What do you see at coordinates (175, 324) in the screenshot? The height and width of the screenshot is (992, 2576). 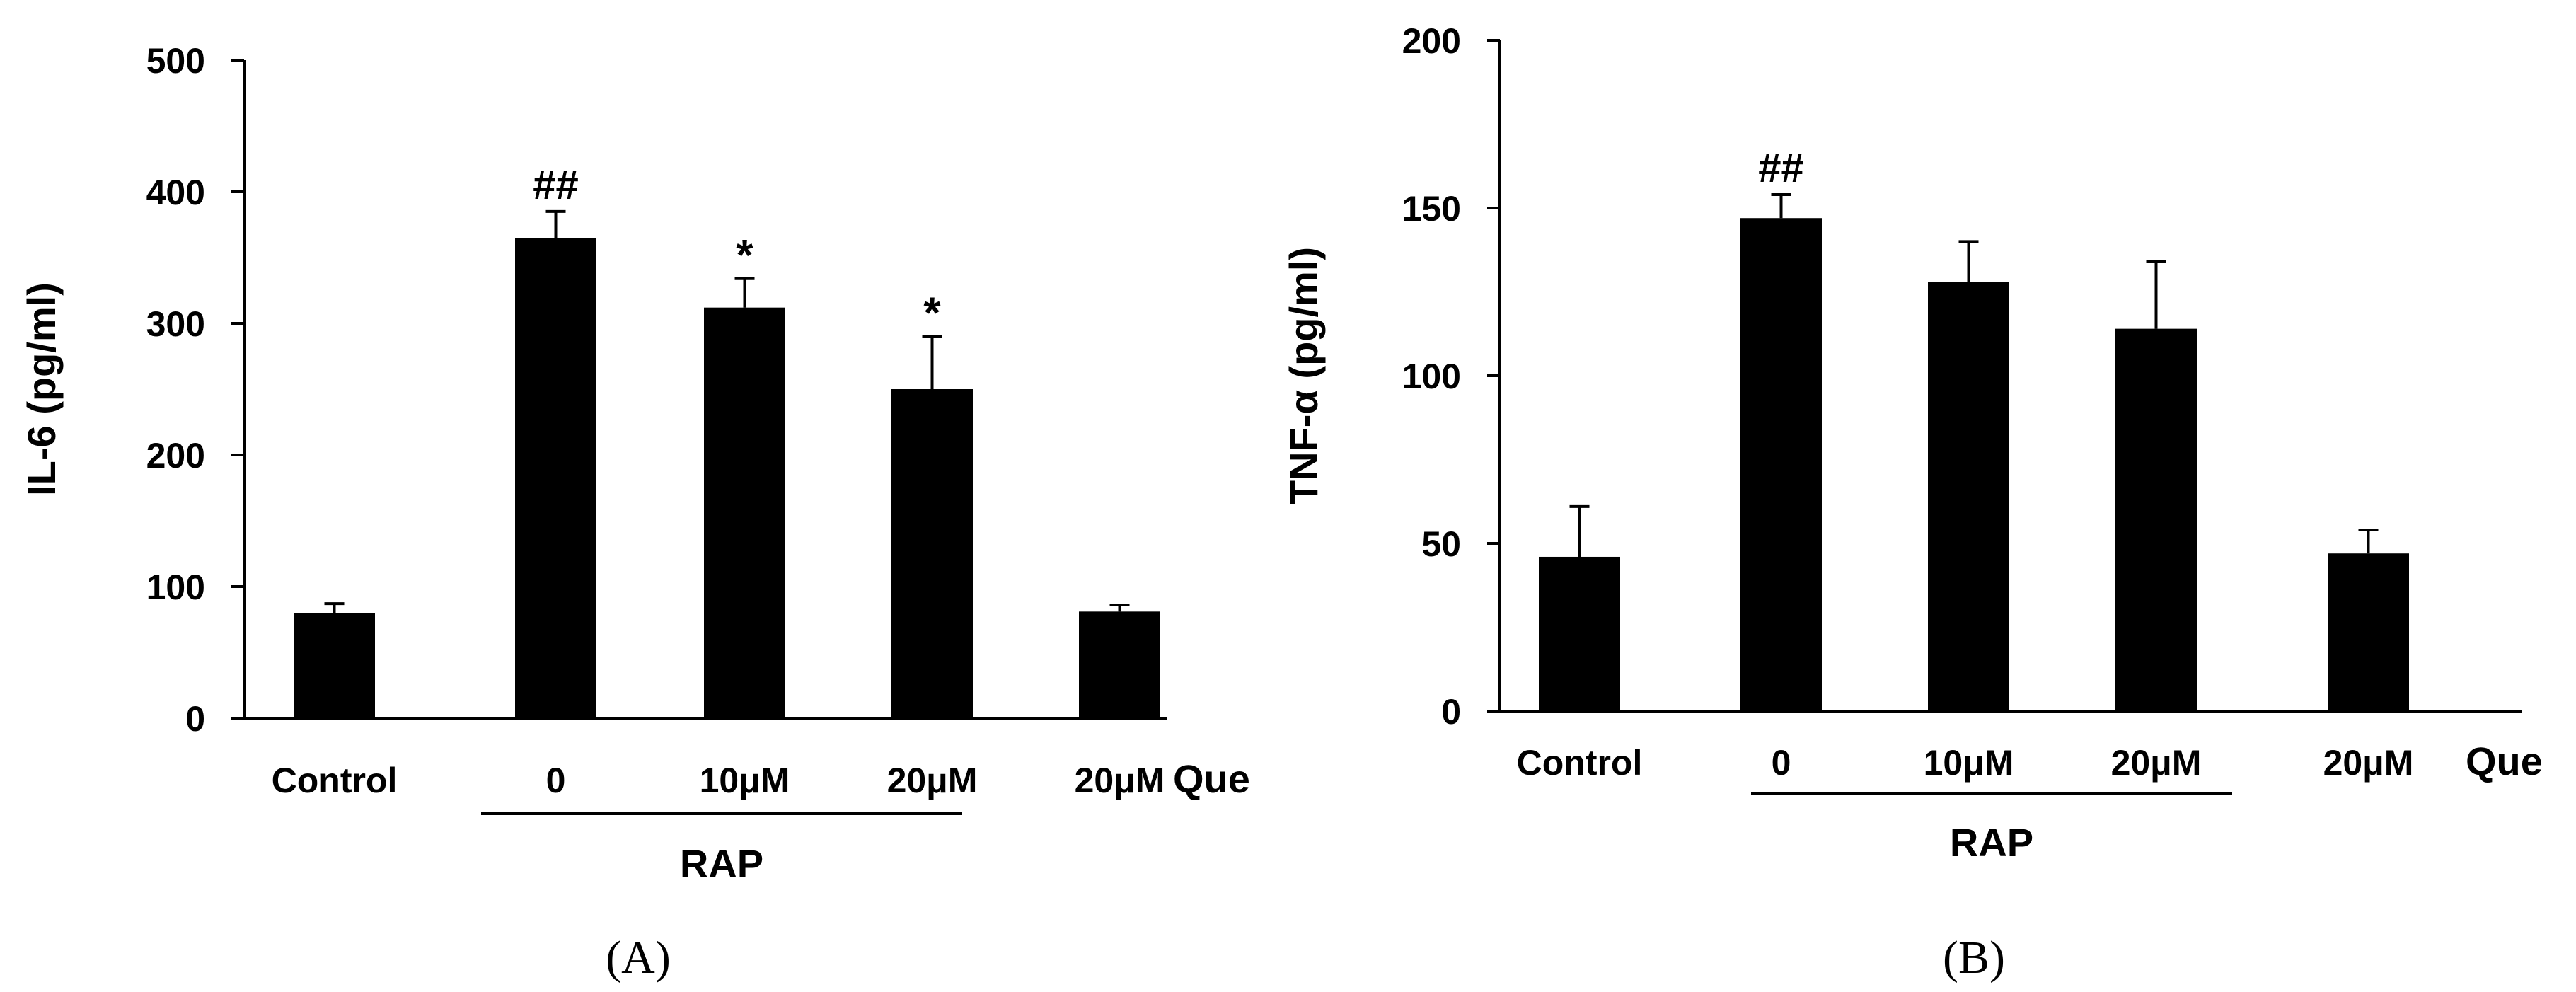 I see `y-tick-label: 300` at bounding box center [175, 324].